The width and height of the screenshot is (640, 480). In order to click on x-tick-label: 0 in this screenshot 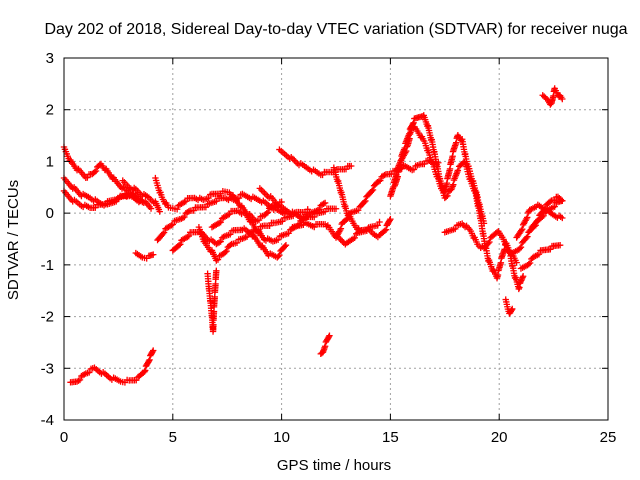, I will do `click(64, 437)`.